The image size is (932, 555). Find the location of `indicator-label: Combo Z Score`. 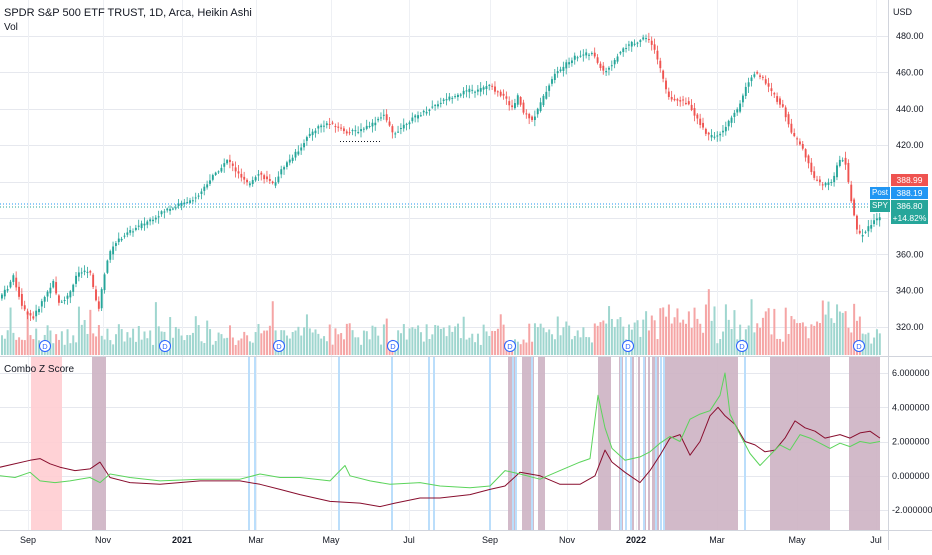

indicator-label: Combo Z Score is located at coordinates (39, 369).